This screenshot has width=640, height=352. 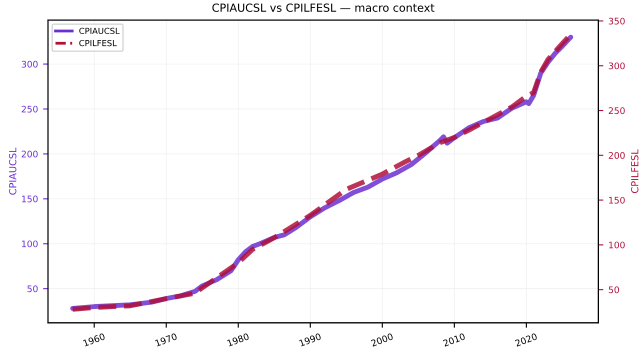 What do you see at coordinates (617, 200) in the screenshot?
I see `y2-tick-label: 150` at bounding box center [617, 200].